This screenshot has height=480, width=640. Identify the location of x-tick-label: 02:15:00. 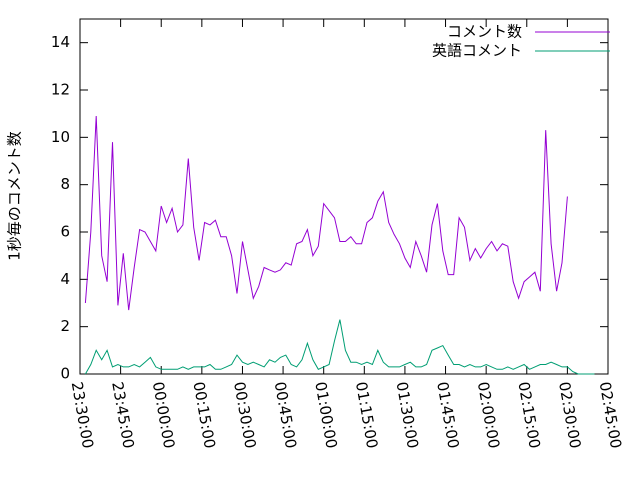
(528, 414).